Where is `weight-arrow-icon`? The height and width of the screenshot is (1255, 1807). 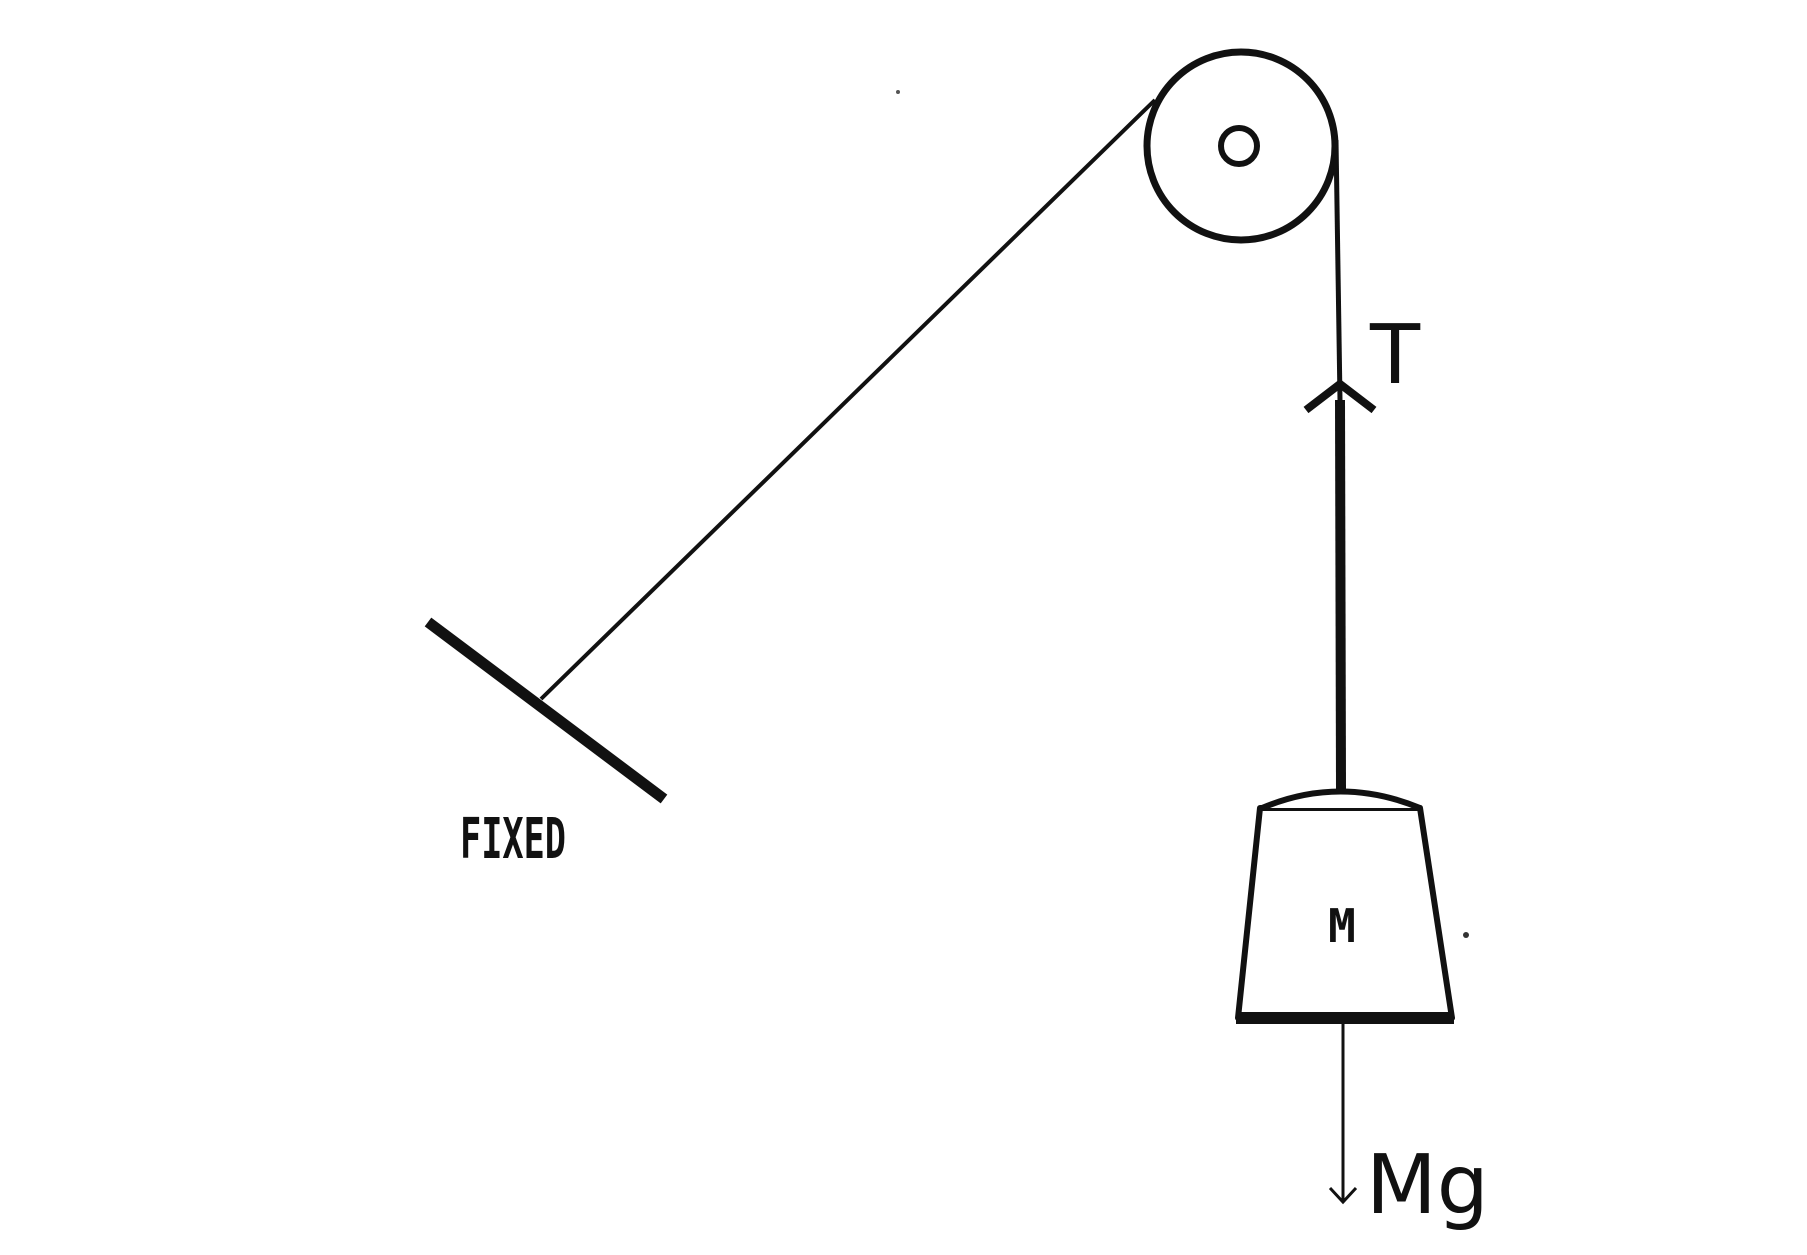 weight-arrow-icon is located at coordinates (1343, 1195).